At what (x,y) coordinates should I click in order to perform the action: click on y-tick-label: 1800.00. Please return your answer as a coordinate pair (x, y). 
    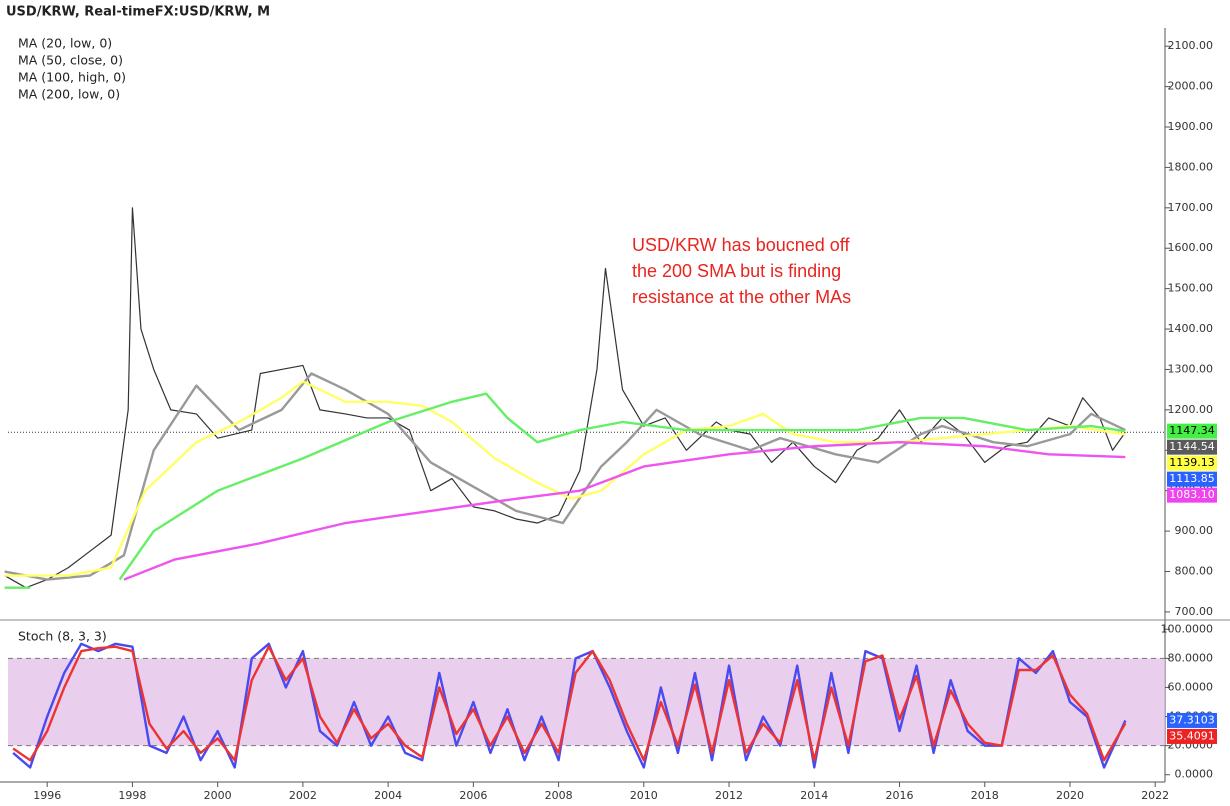
    Looking at the image, I should click on (1191, 166).